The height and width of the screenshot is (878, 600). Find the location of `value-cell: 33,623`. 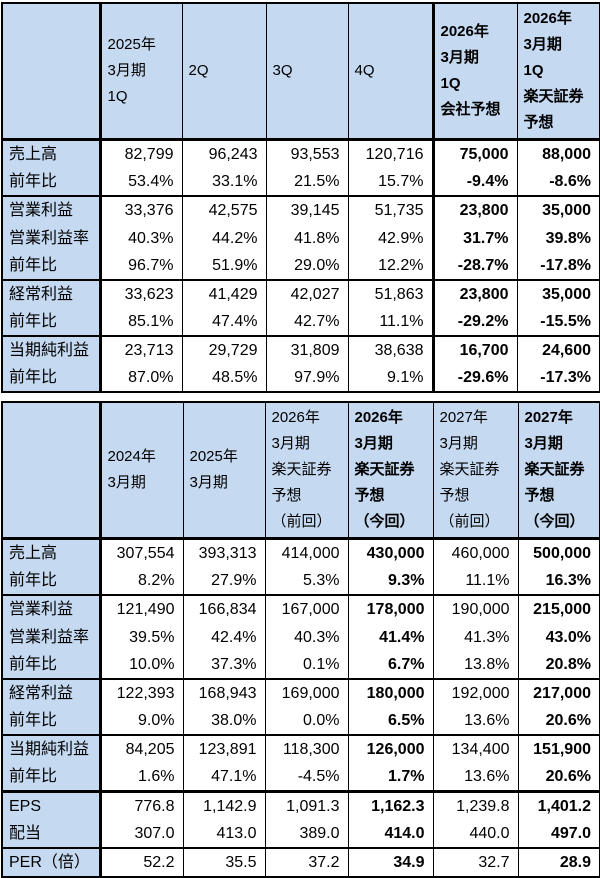

value-cell: 33,623 is located at coordinates (140, 293).